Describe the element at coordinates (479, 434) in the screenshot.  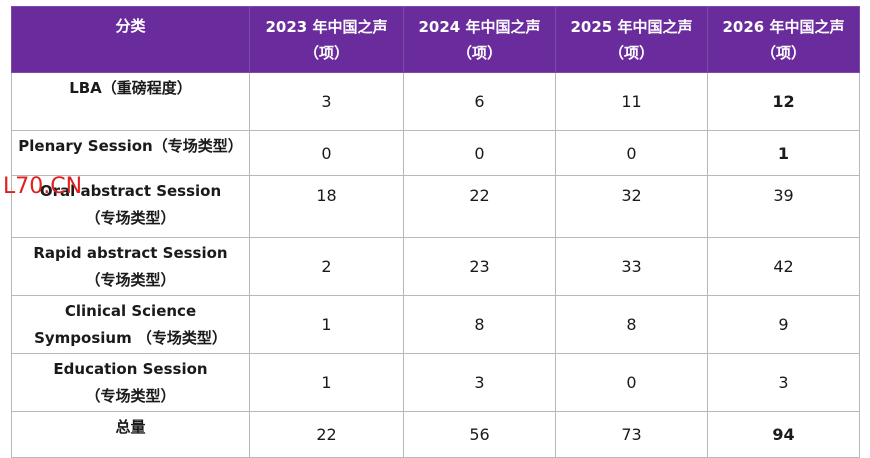
I see `cell-2024: 56` at that location.